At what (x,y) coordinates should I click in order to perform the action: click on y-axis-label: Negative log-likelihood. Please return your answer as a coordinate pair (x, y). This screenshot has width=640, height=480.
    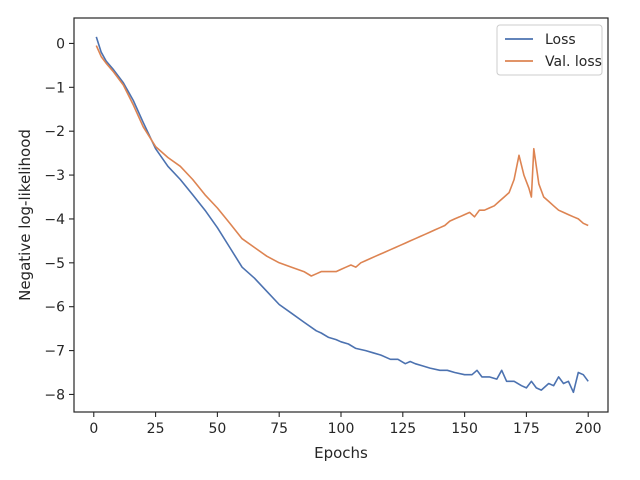
    Looking at the image, I should click on (25, 215).